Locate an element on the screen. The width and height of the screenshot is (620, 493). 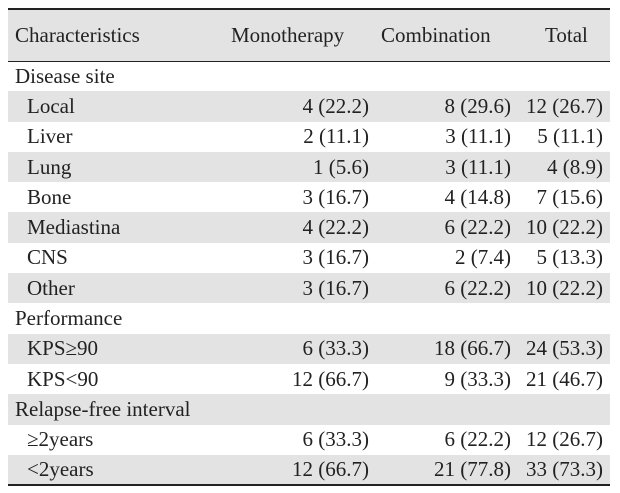
total-cell: 7 (15.6) is located at coordinates (570, 196).